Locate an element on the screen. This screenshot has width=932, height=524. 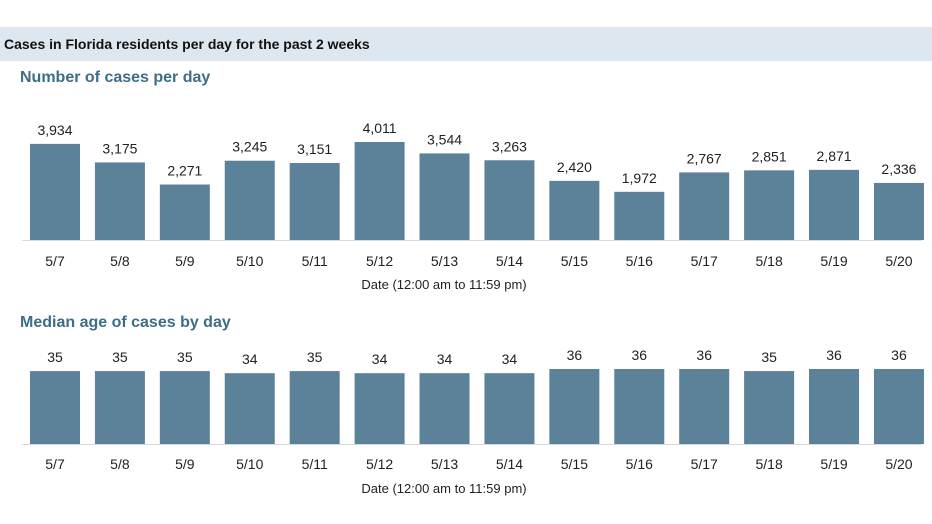
cases-tick-label: 5/14 is located at coordinates (509, 261).